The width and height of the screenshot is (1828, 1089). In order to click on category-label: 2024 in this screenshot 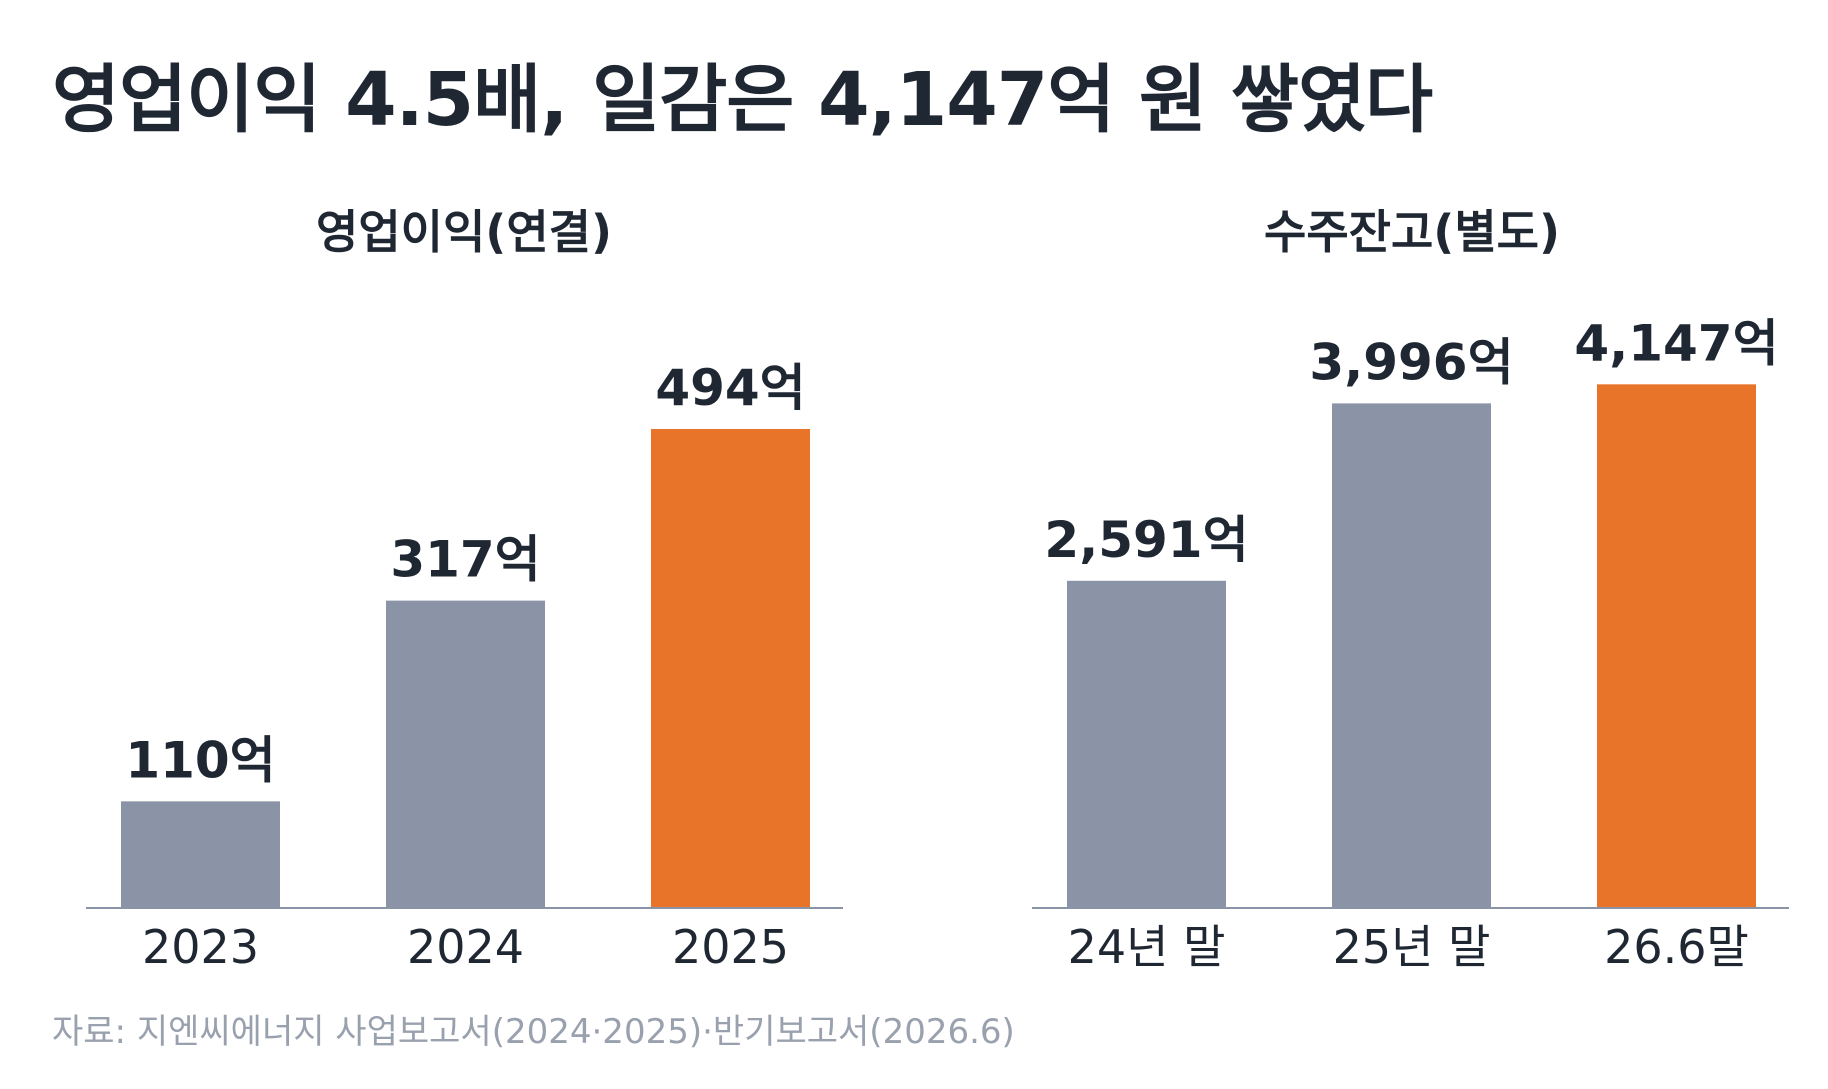, I will do `click(465, 947)`.